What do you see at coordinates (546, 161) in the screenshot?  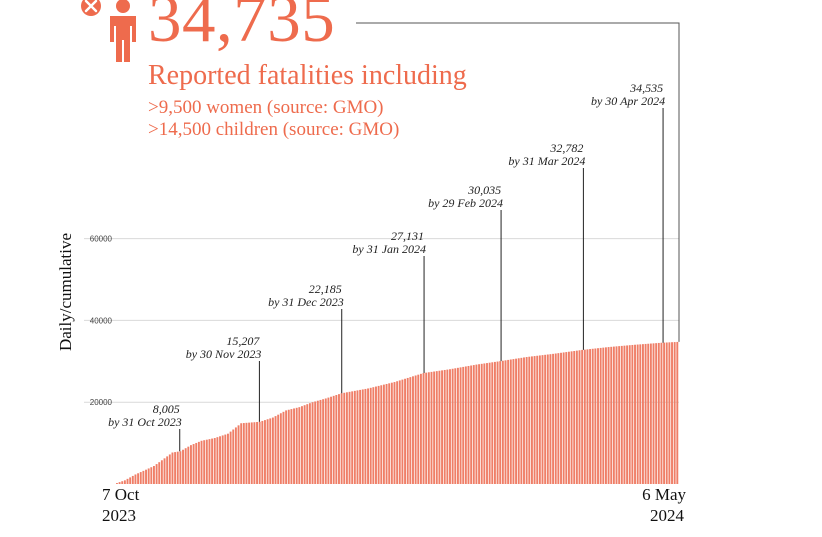 I see `annotation-date: by 31 Mar 2024` at bounding box center [546, 161].